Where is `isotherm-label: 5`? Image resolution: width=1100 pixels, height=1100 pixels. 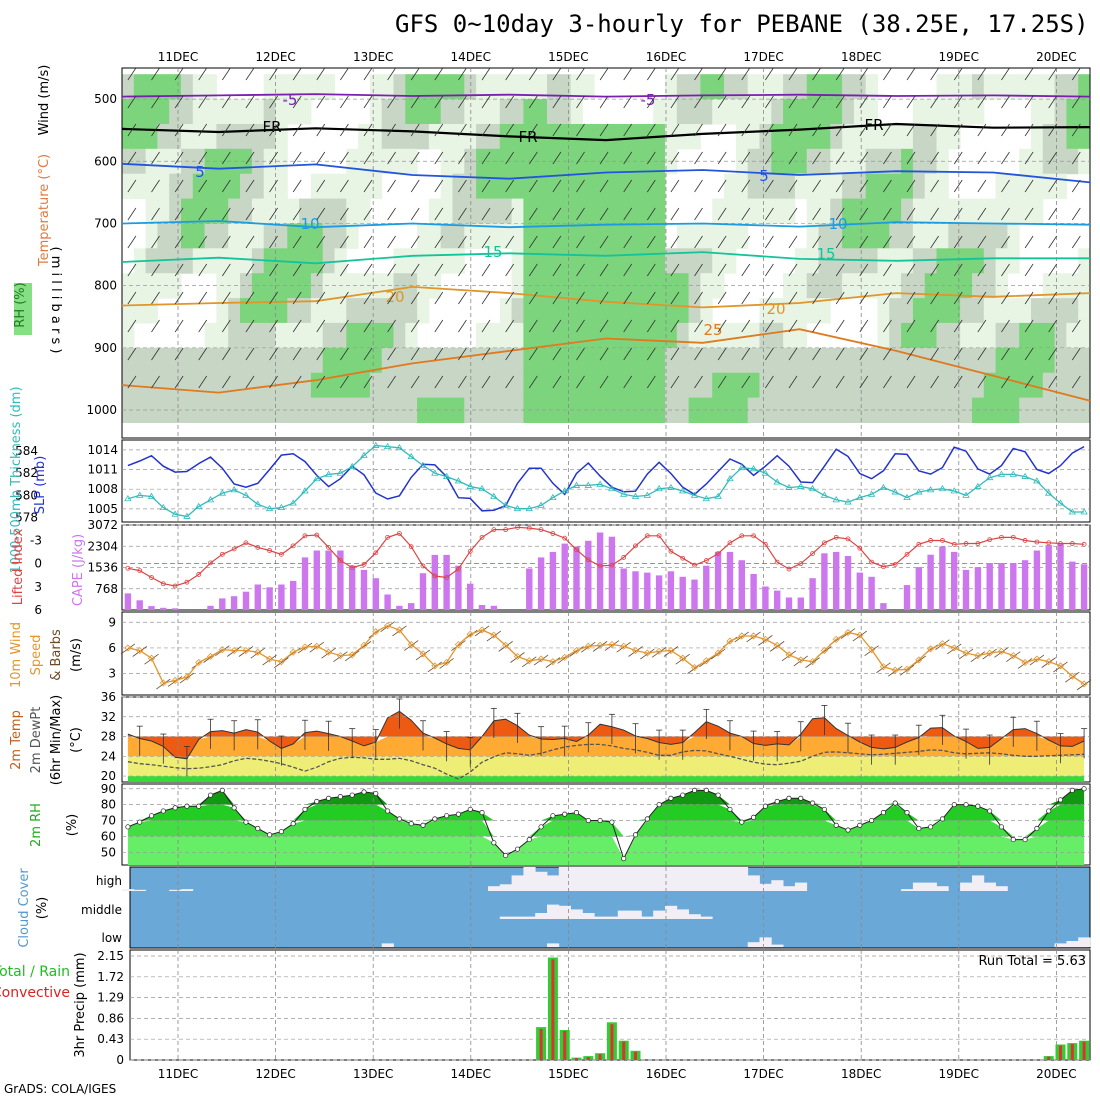 isotherm-label: 5 is located at coordinates (200, 172).